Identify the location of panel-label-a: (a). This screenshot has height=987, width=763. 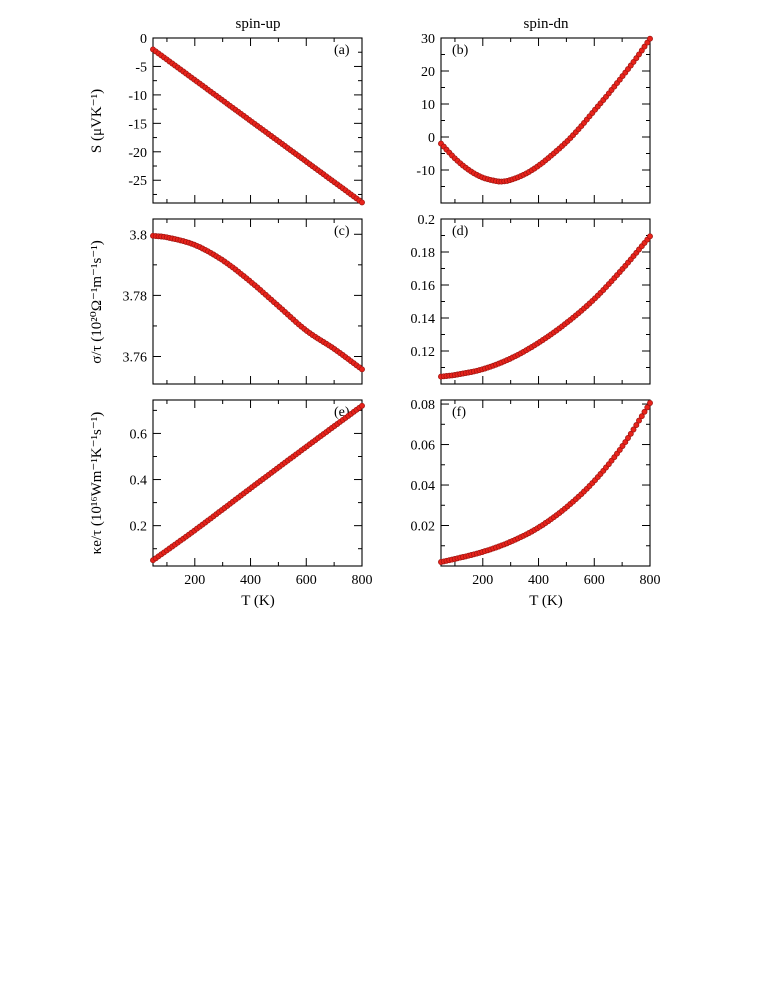
(342, 50).